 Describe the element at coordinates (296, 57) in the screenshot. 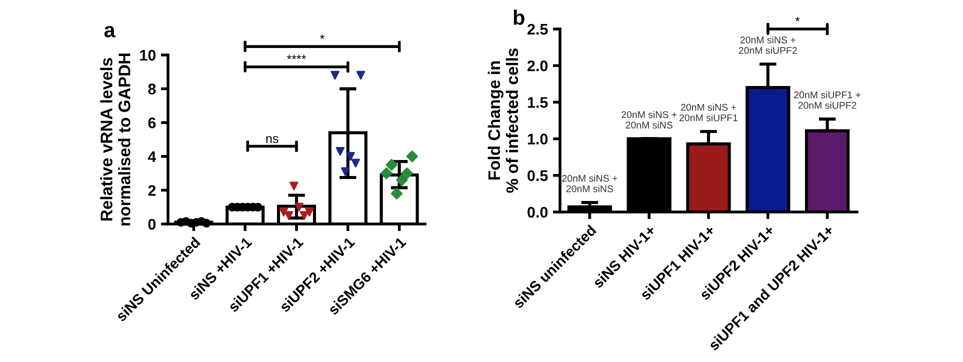

I see `annotation: ****` at that location.